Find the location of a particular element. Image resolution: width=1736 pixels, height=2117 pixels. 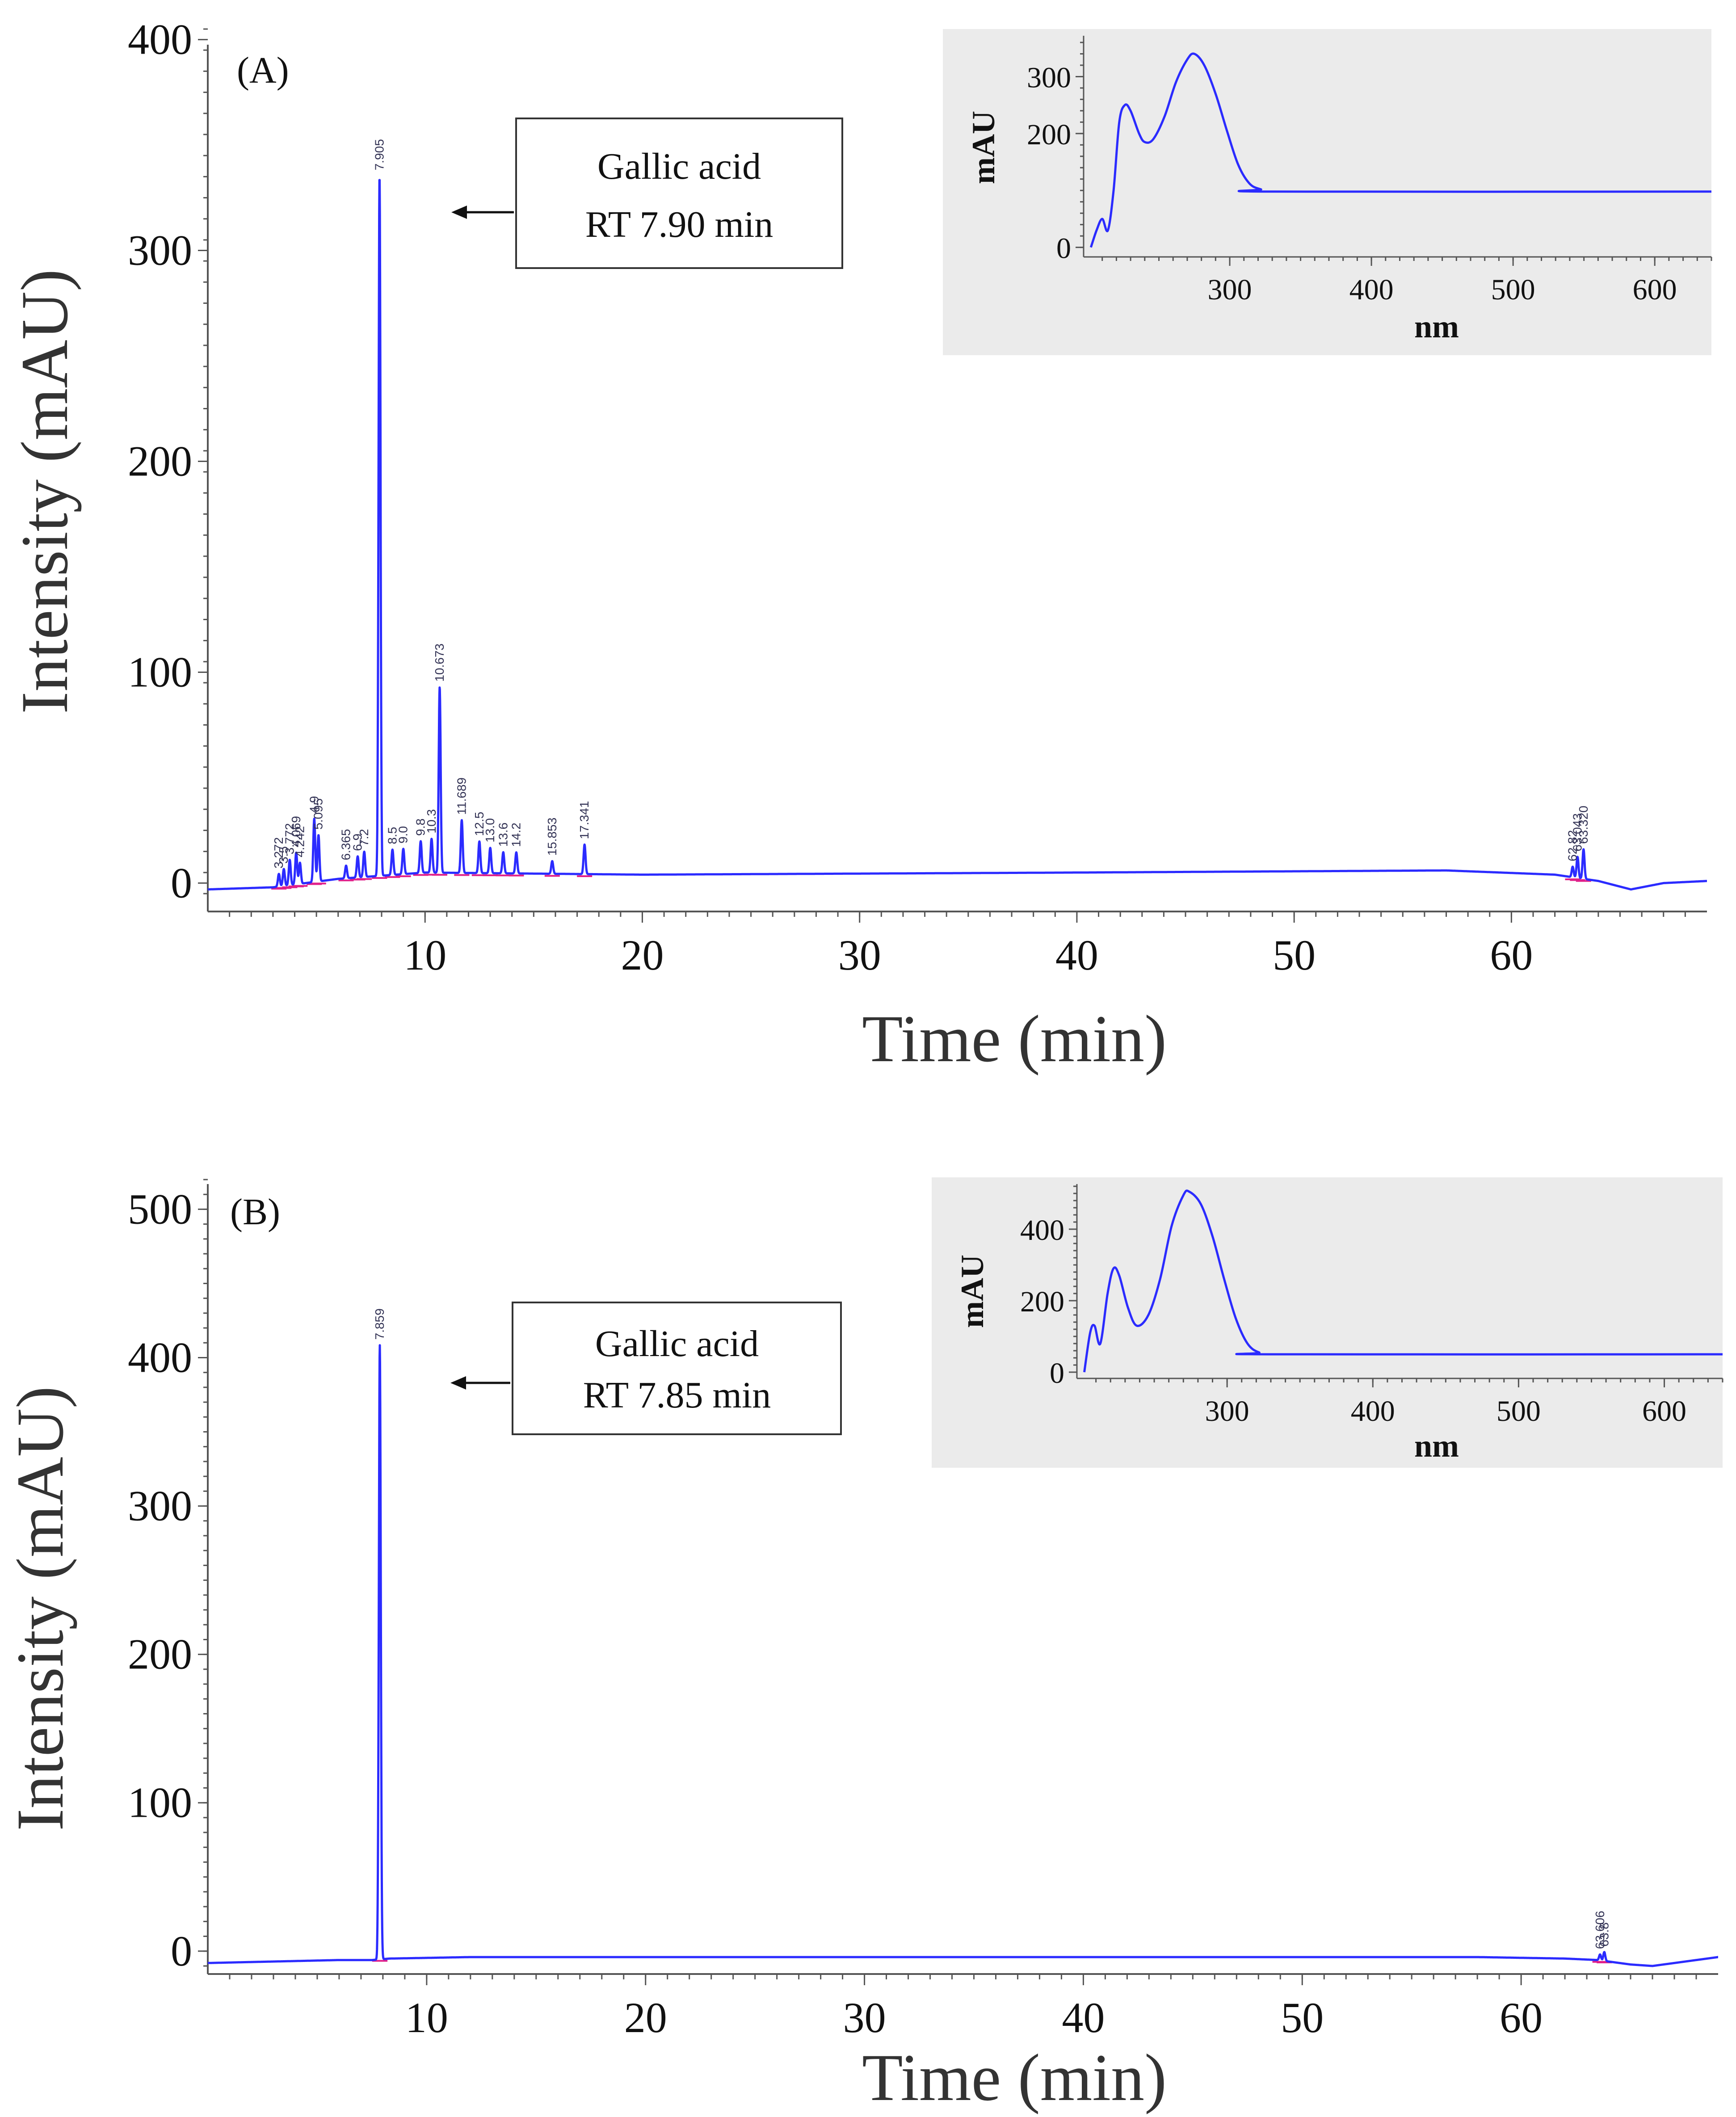

panel-a-y-ticks: 0 100 200 300 400 is located at coordinates (168, 461).